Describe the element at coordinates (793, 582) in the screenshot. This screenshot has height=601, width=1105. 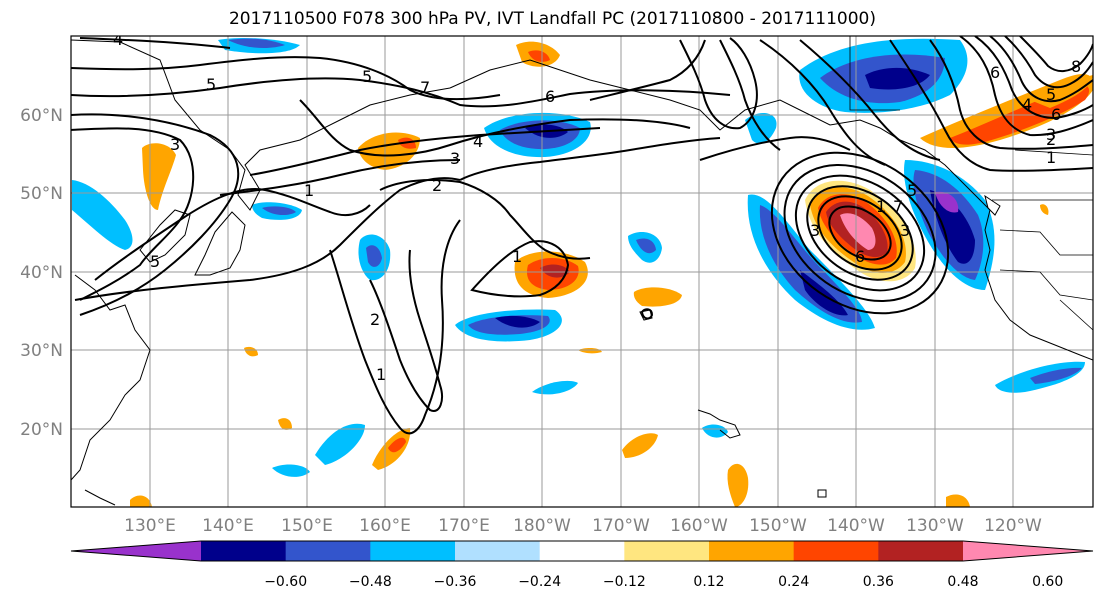
I see `colorbar-tick-label: 0.24` at that location.